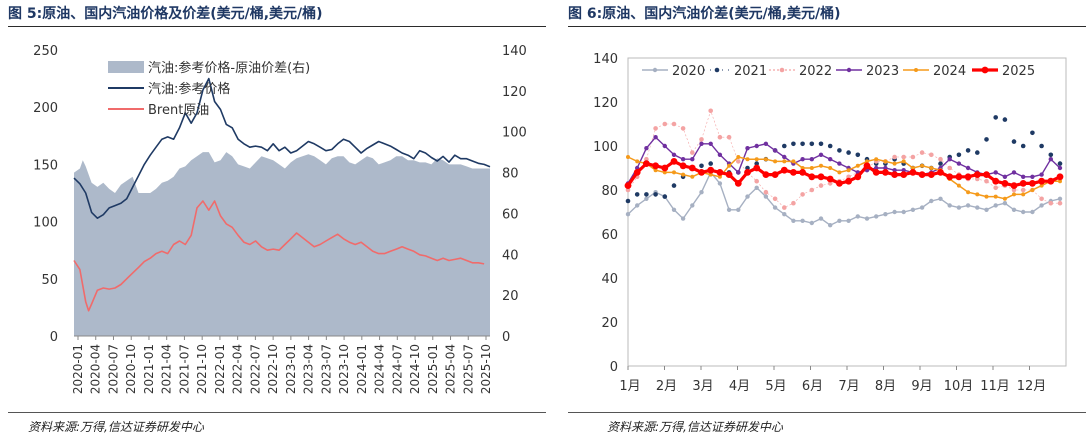 This screenshot has height=439, width=1089. Describe the element at coordinates (54, 337) in the screenshot. I see `y-left-tick-label: 0` at that location.